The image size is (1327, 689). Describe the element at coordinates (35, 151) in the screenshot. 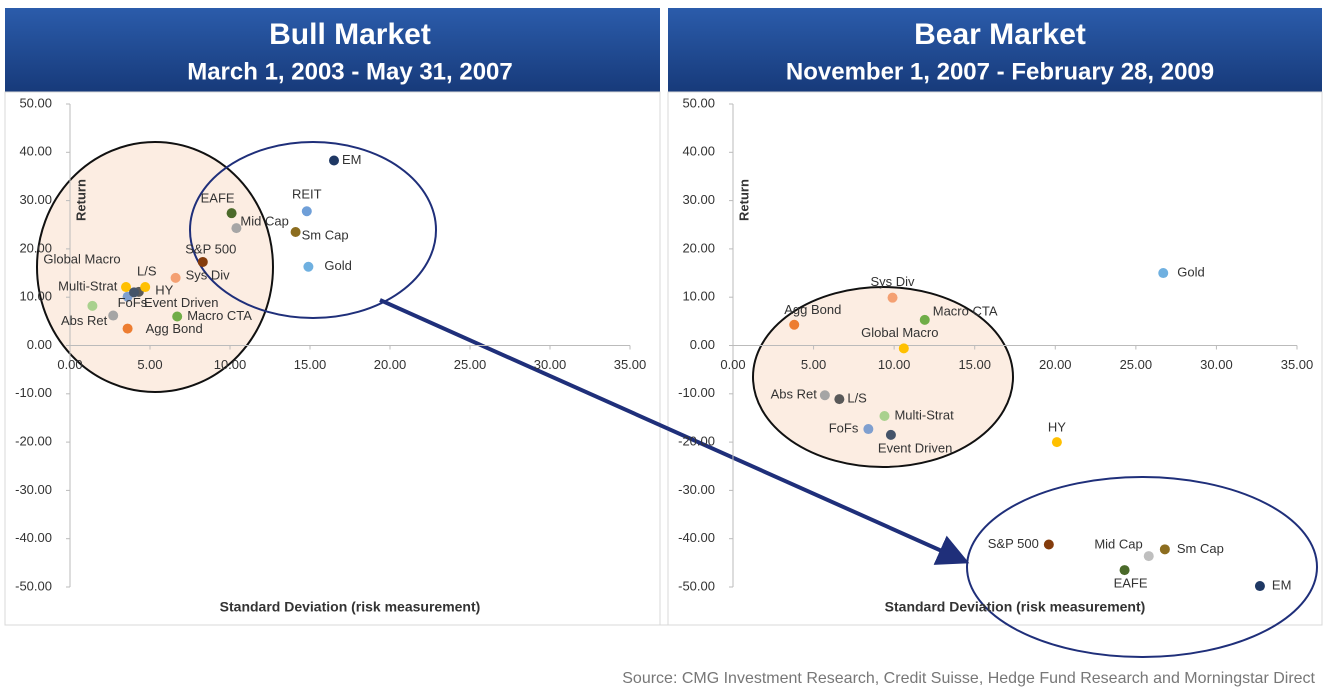

I see `y-tick-label: 40.00` at that location.